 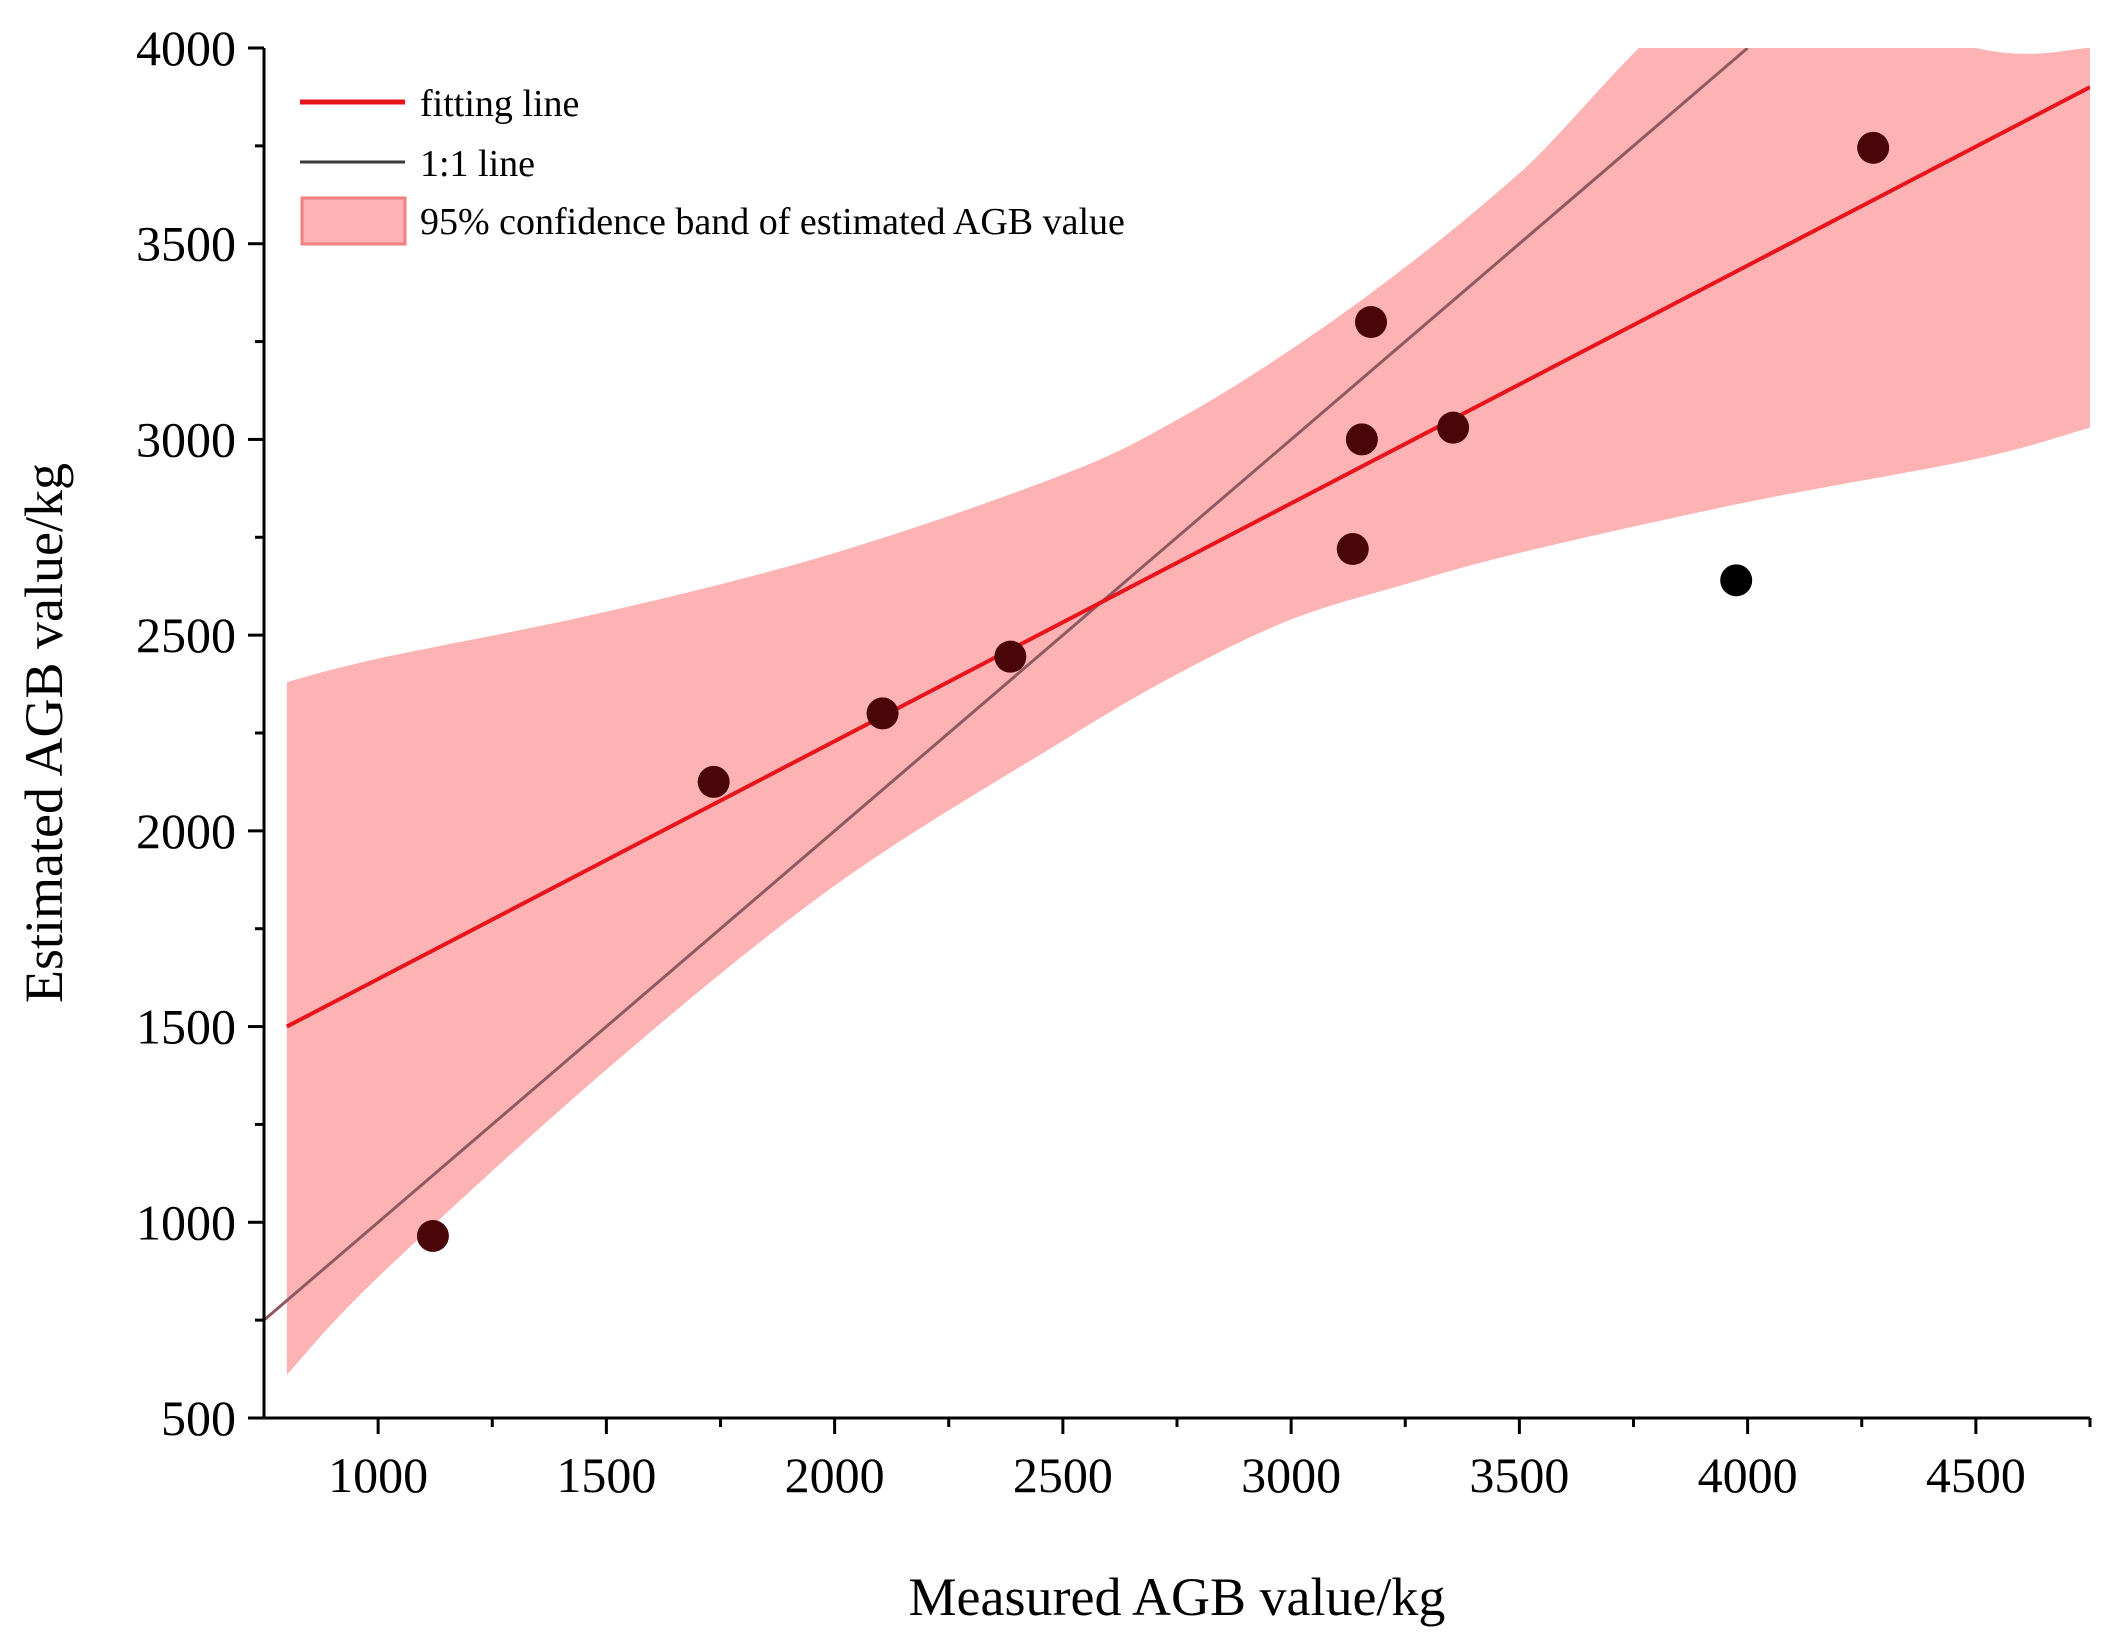 I want to click on y-tick-label-4000: 4000, so click(x=186, y=48).